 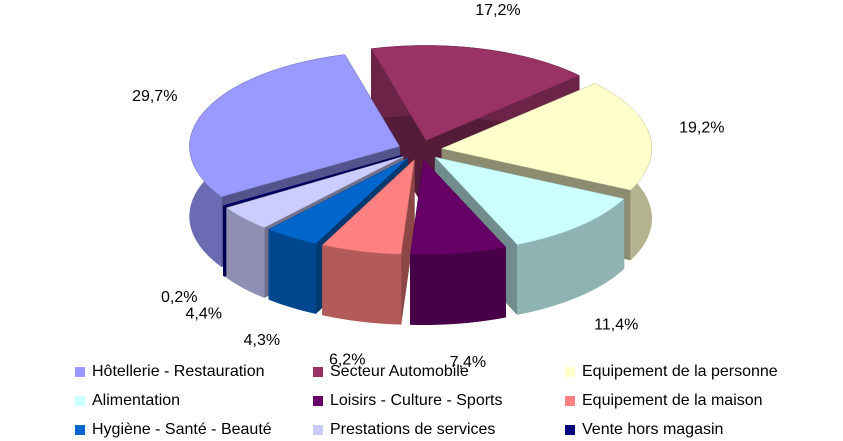 I want to click on data-label: 19,2%, so click(x=701, y=128).